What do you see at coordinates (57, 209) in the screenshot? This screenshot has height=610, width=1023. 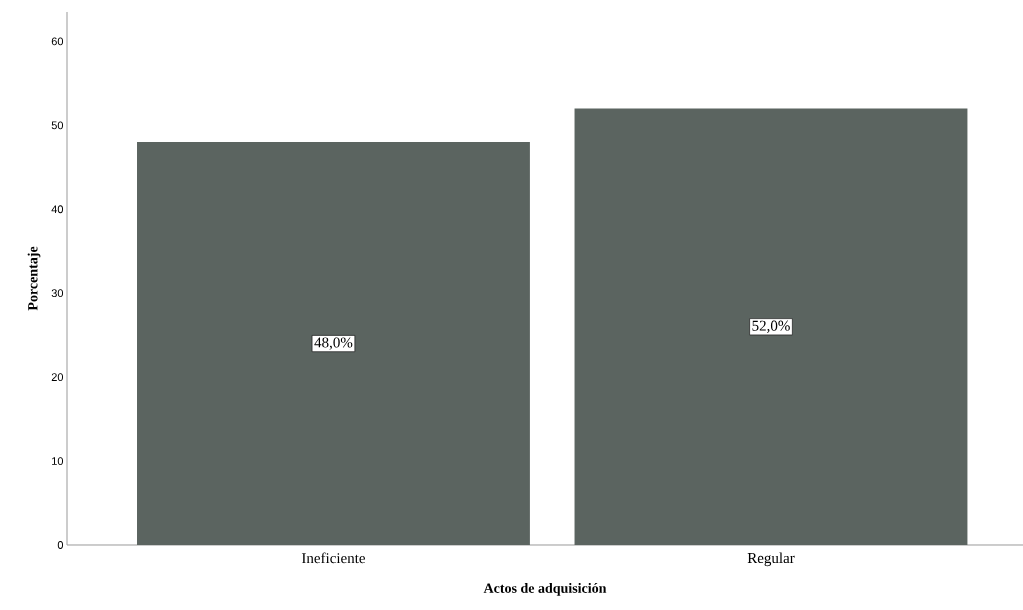 I see `y-tick-label: 40` at bounding box center [57, 209].